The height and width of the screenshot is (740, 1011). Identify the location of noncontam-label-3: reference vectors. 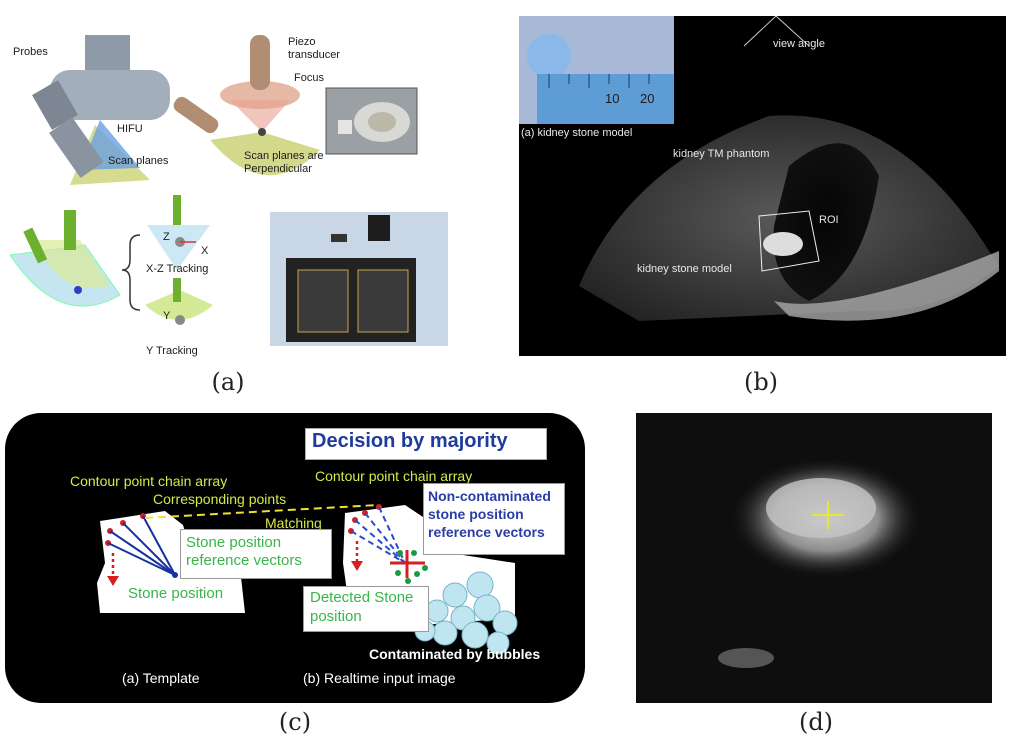
(486, 532).